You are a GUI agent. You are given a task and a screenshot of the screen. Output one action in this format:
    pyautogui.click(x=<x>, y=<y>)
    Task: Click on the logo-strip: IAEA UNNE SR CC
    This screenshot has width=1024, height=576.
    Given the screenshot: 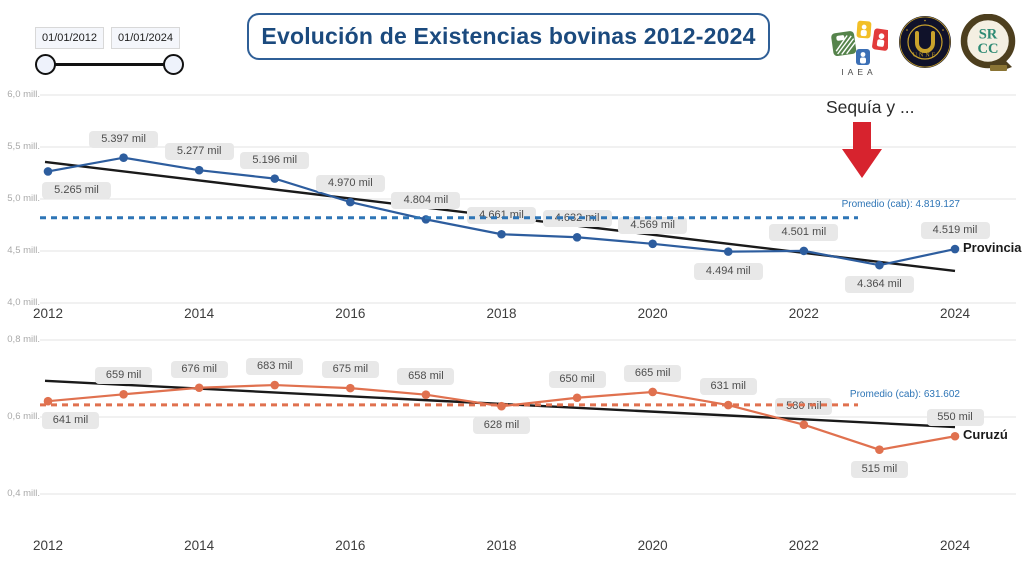 What is the action you would take?
    pyautogui.click(x=922, y=45)
    